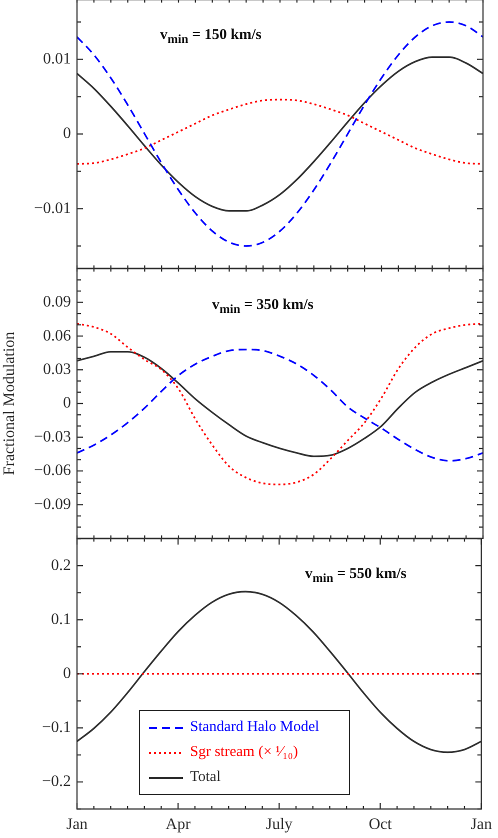 Image resolution: width=498 pixels, height=838 pixels. I want to click on legend-label: Sgr stream (× ¹⁄₁₀), so click(244, 752).